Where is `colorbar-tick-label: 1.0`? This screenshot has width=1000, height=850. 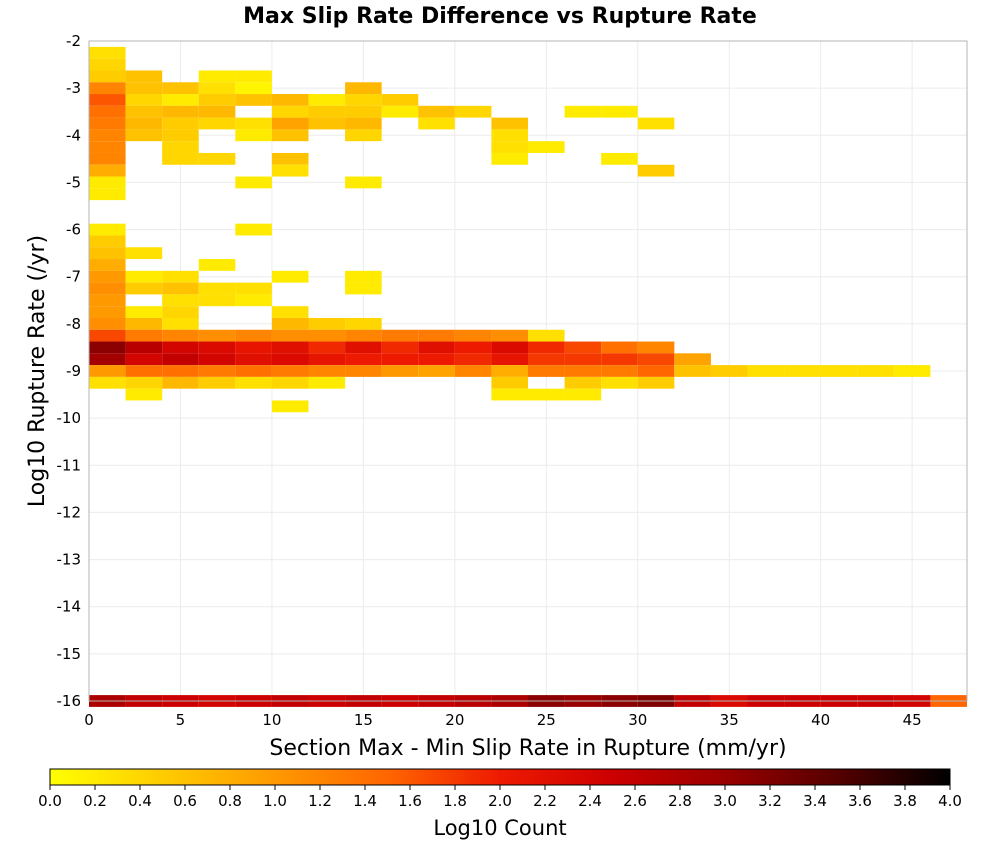 colorbar-tick-label: 1.0 is located at coordinates (275, 801).